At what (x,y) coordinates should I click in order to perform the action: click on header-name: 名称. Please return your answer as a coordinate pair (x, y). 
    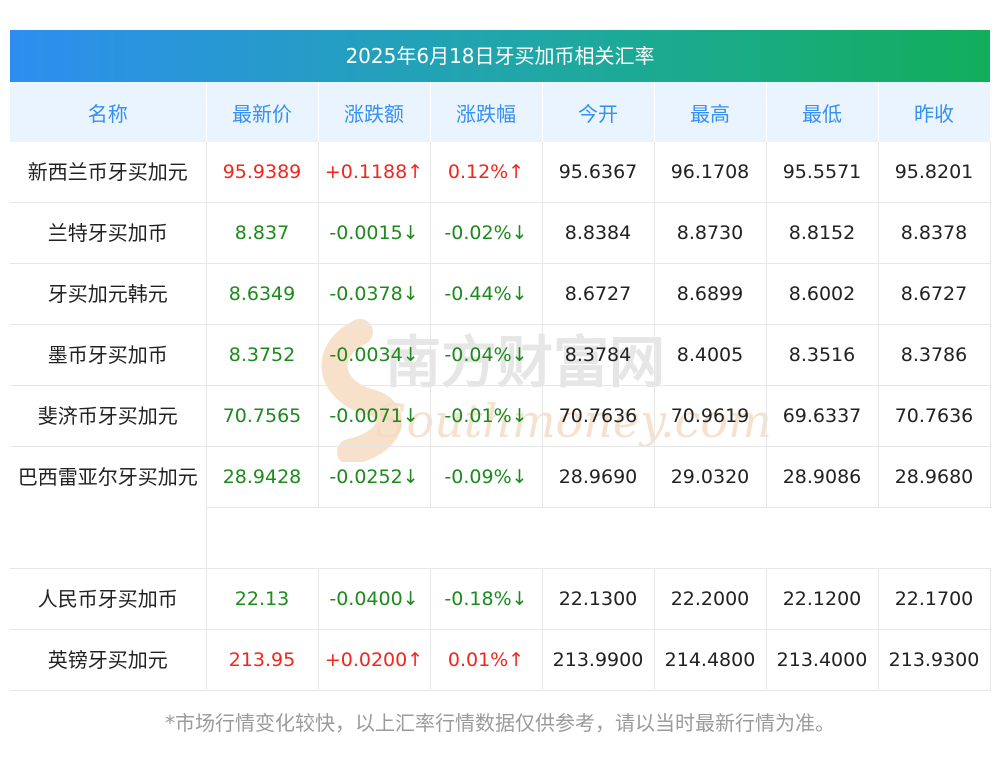
    Looking at the image, I should click on (108, 112).